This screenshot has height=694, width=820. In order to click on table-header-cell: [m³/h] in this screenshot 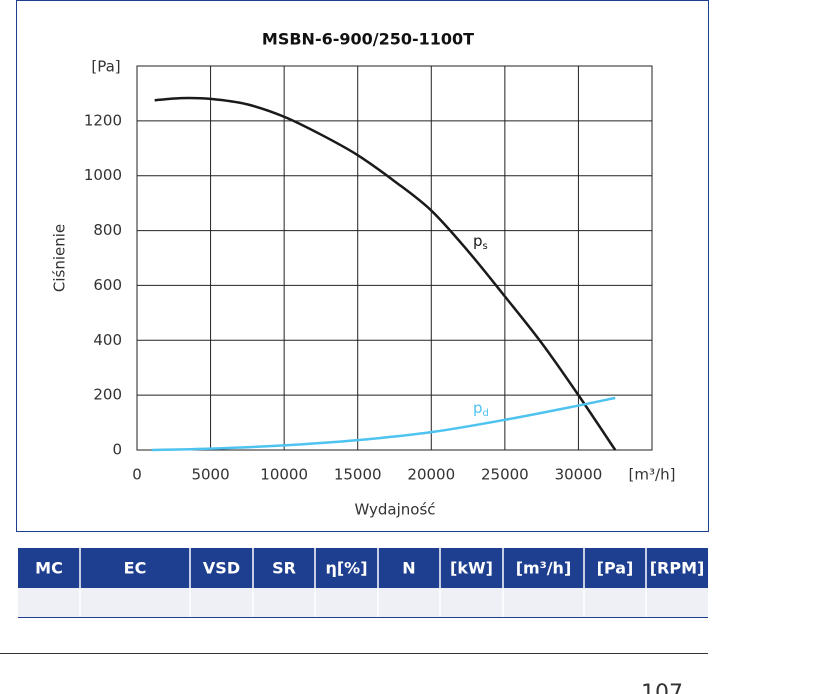, I will do `click(544, 568)`.